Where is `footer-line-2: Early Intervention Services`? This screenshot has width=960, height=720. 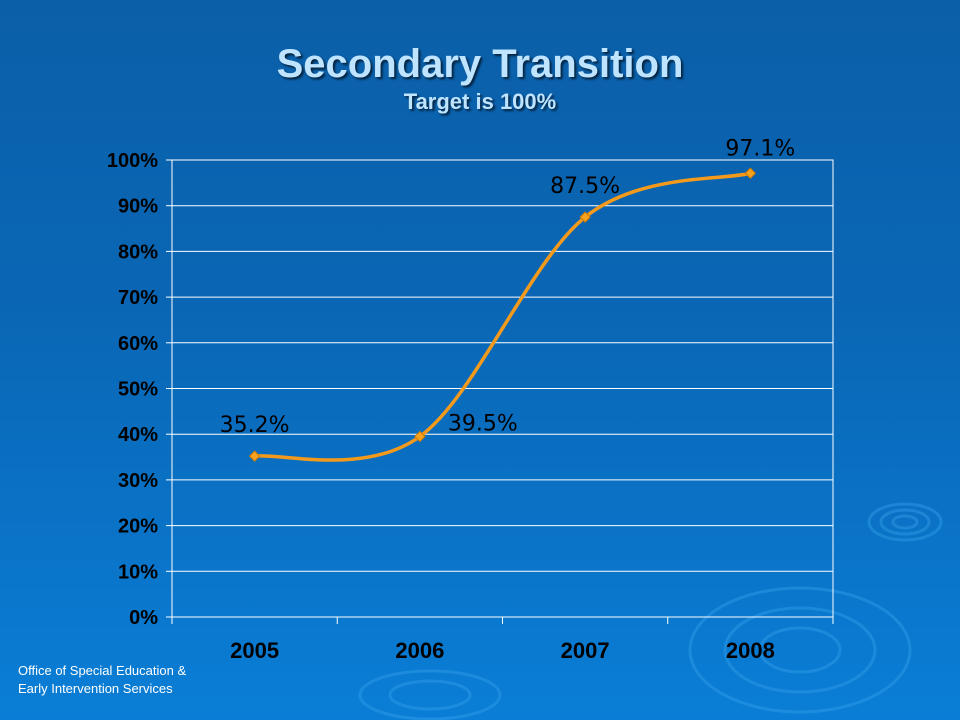 footer-line-2: Early Intervention Services is located at coordinates (95, 688).